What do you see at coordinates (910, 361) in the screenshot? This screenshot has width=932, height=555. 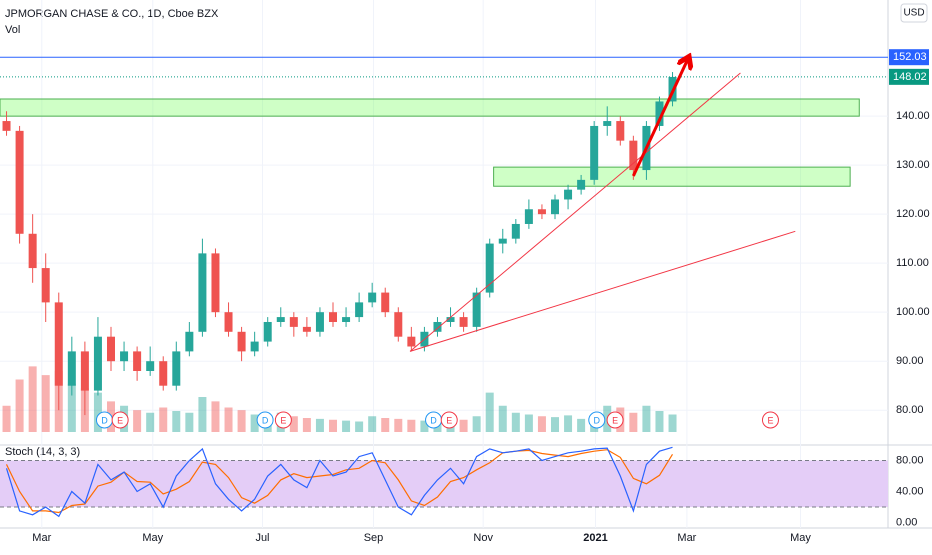 I see `y-tick-label: 90.00` at bounding box center [910, 361].